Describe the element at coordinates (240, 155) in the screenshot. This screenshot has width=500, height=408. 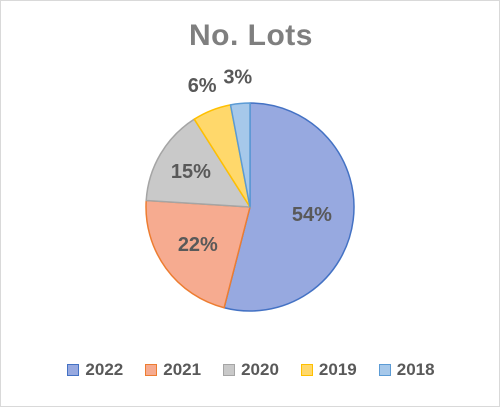
I see `pie-slice-2018` at that location.